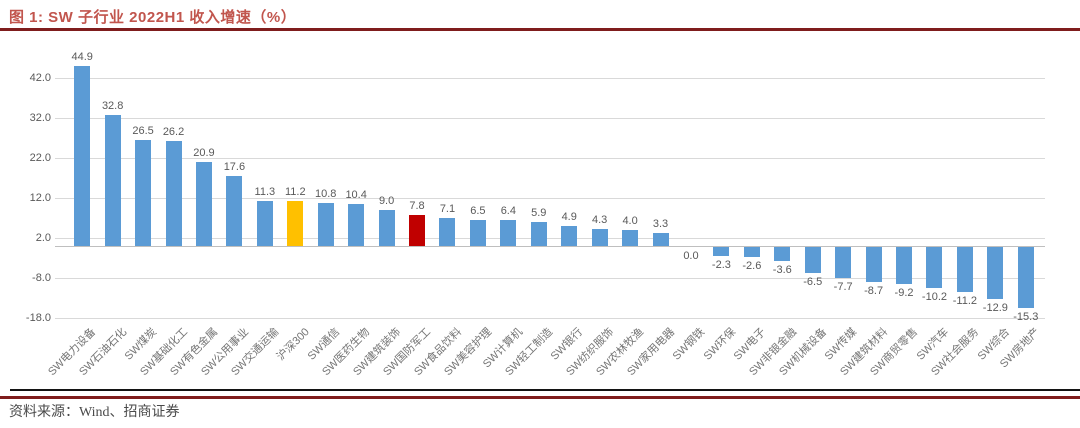 The height and width of the screenshot is (428, 1080). I want to click on value-label: 0.0, so click(691, 256).